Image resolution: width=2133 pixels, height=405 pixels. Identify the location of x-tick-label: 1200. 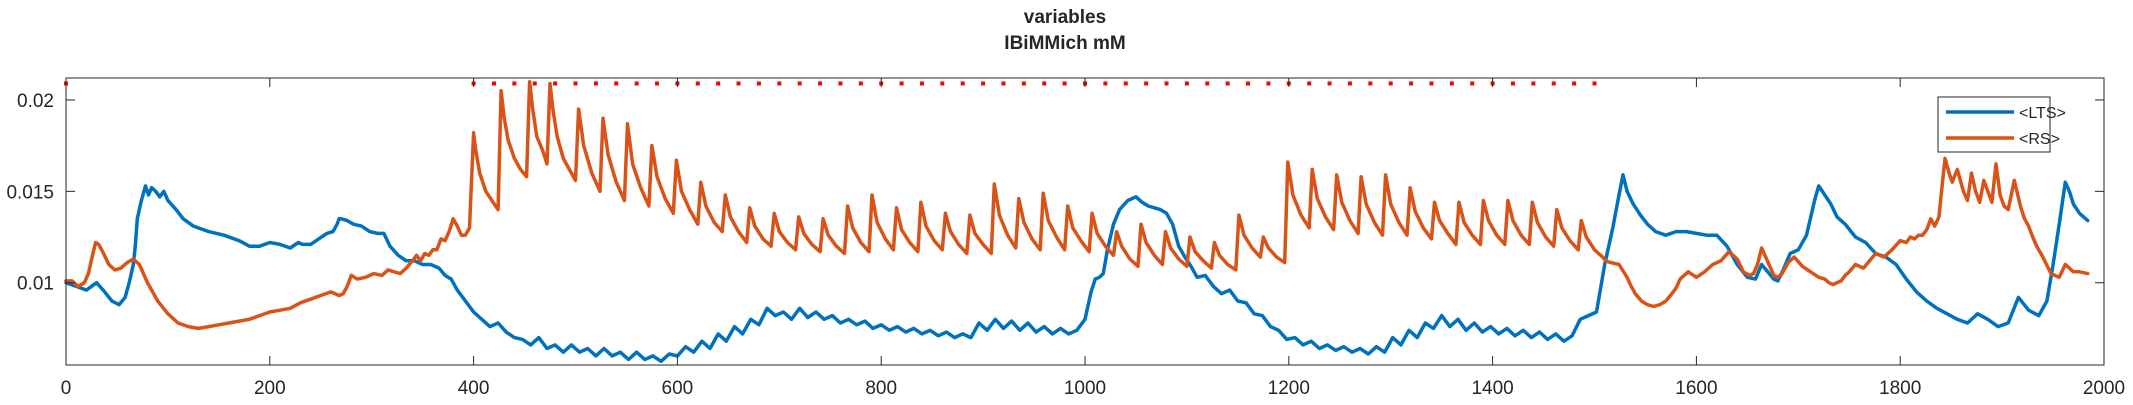
(1289, 388).